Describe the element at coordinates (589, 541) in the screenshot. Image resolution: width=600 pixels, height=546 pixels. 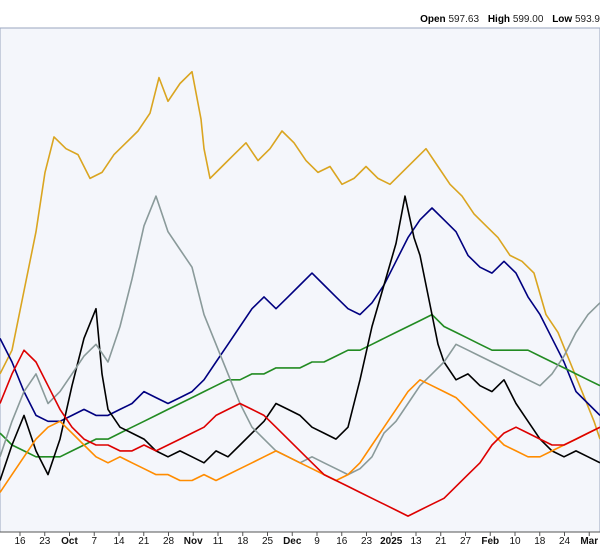
I see `x-tick-label: Mar` at that location.